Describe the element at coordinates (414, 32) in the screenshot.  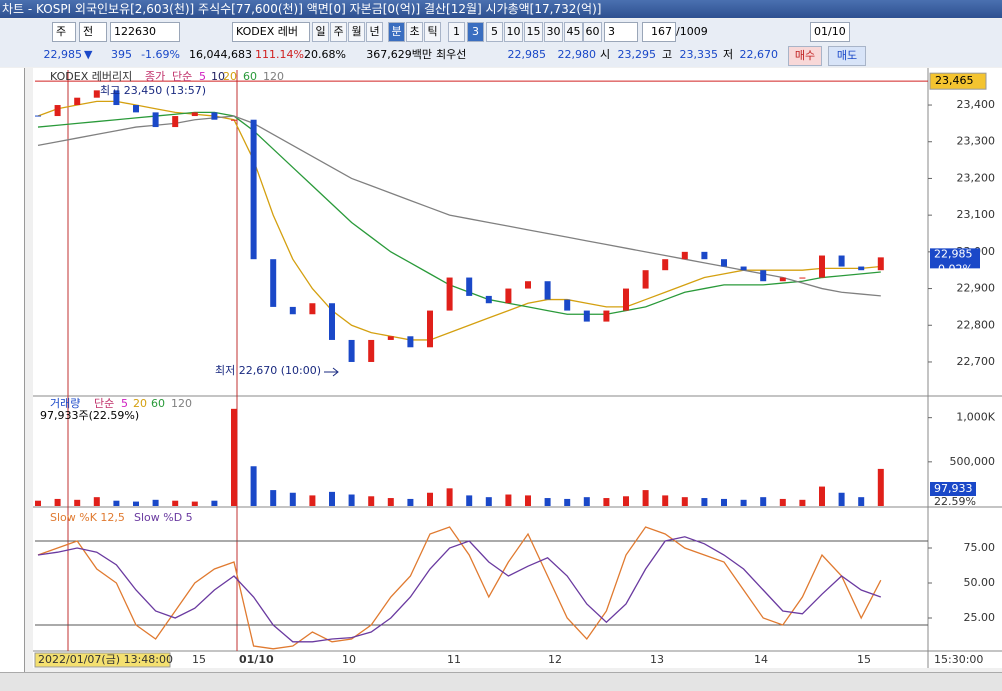
I see `period-button: 초` at that location.